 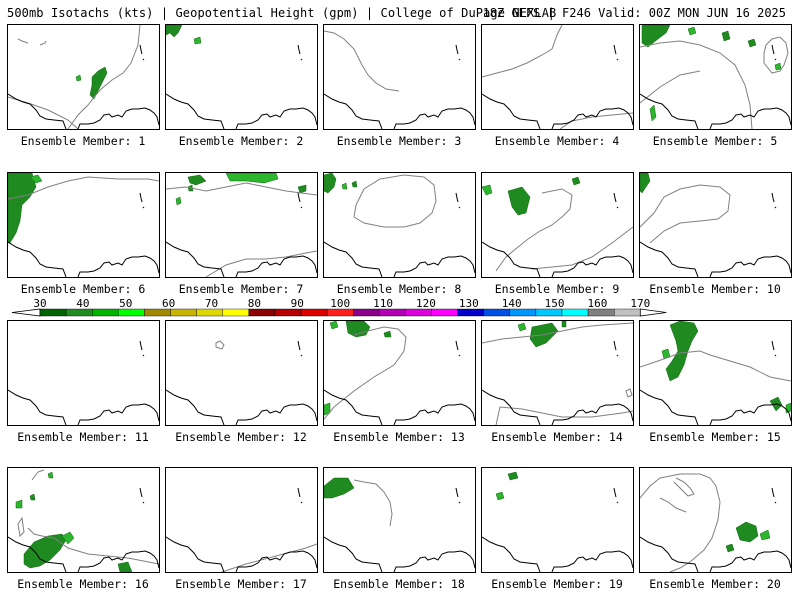 I want to click on ensemble-member-15-map, so click(x=715, y=373).